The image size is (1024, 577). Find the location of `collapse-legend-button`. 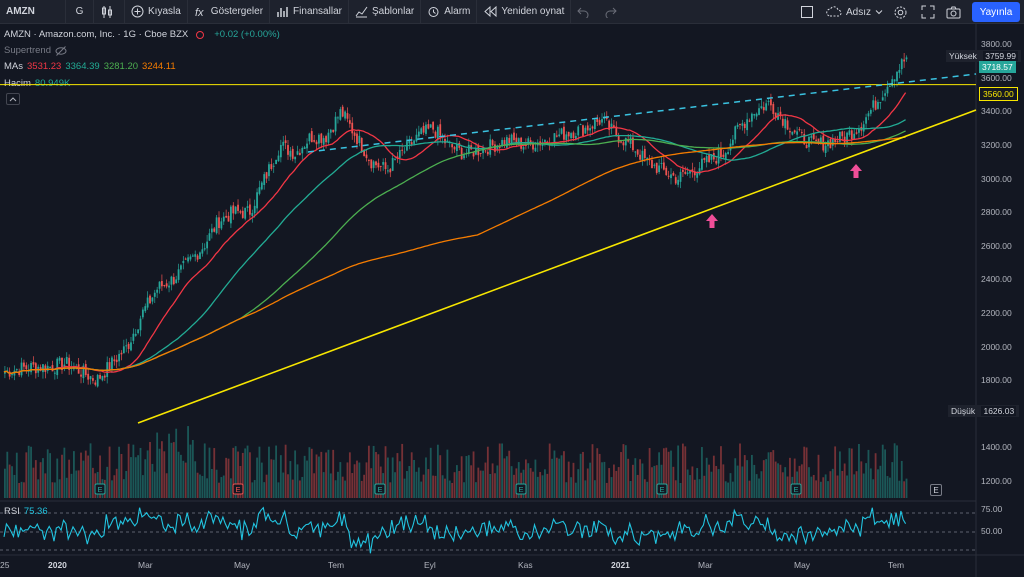

collapse-legend-button is located at coordinates (13, 99).